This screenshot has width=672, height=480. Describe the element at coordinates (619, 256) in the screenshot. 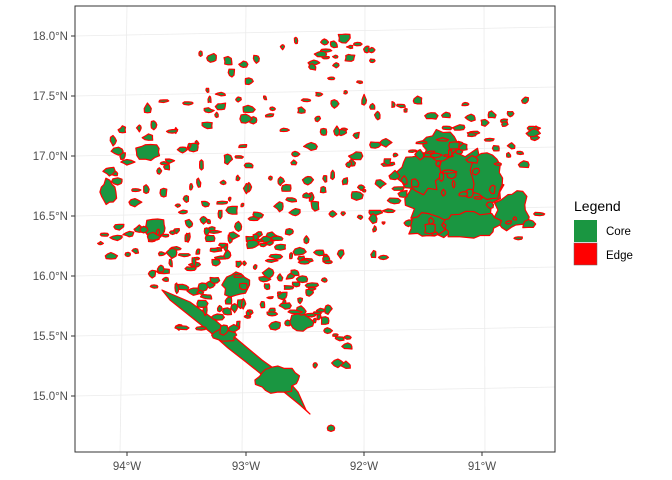

I see `legend-label-edge: Edge` at that location.